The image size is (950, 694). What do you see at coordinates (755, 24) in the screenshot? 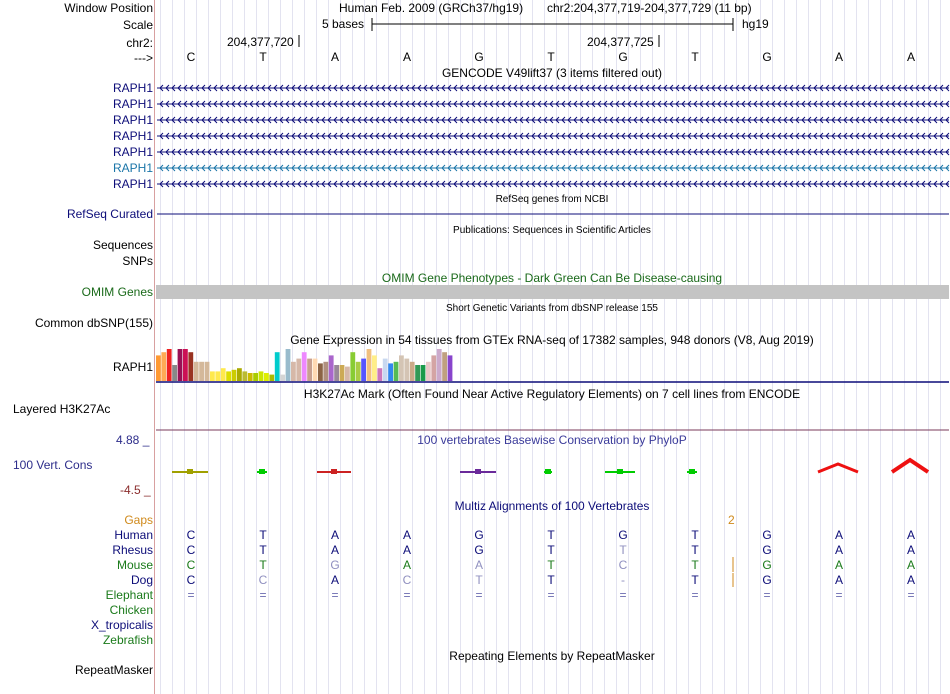
I see `scale-db: hg19` at bounding box center [755, 24].